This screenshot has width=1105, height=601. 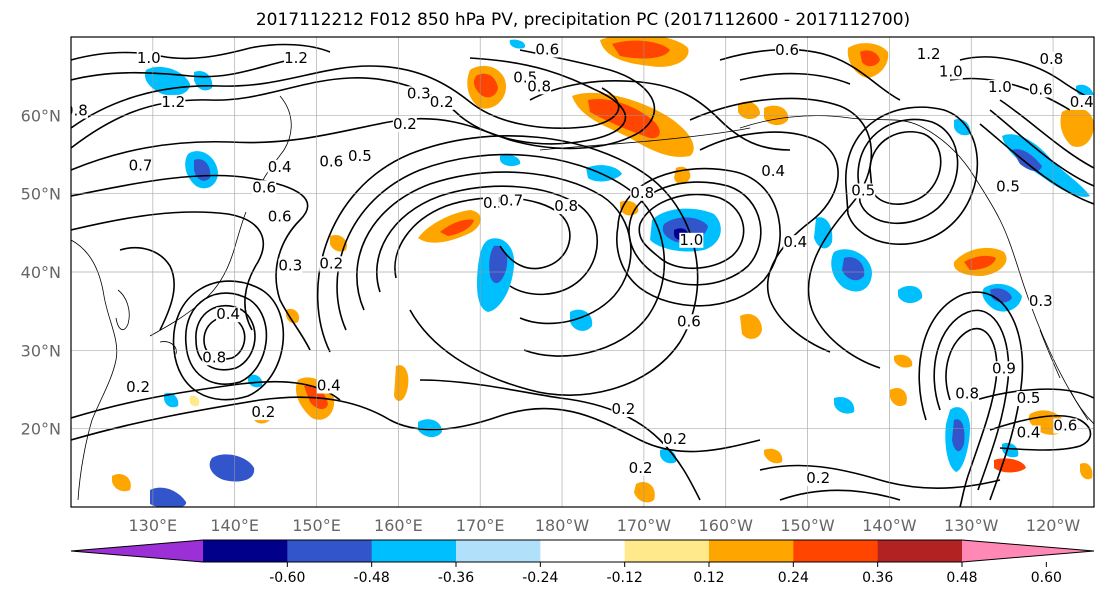 I want to click on coastline-baja, so click(x=1066, y=377).